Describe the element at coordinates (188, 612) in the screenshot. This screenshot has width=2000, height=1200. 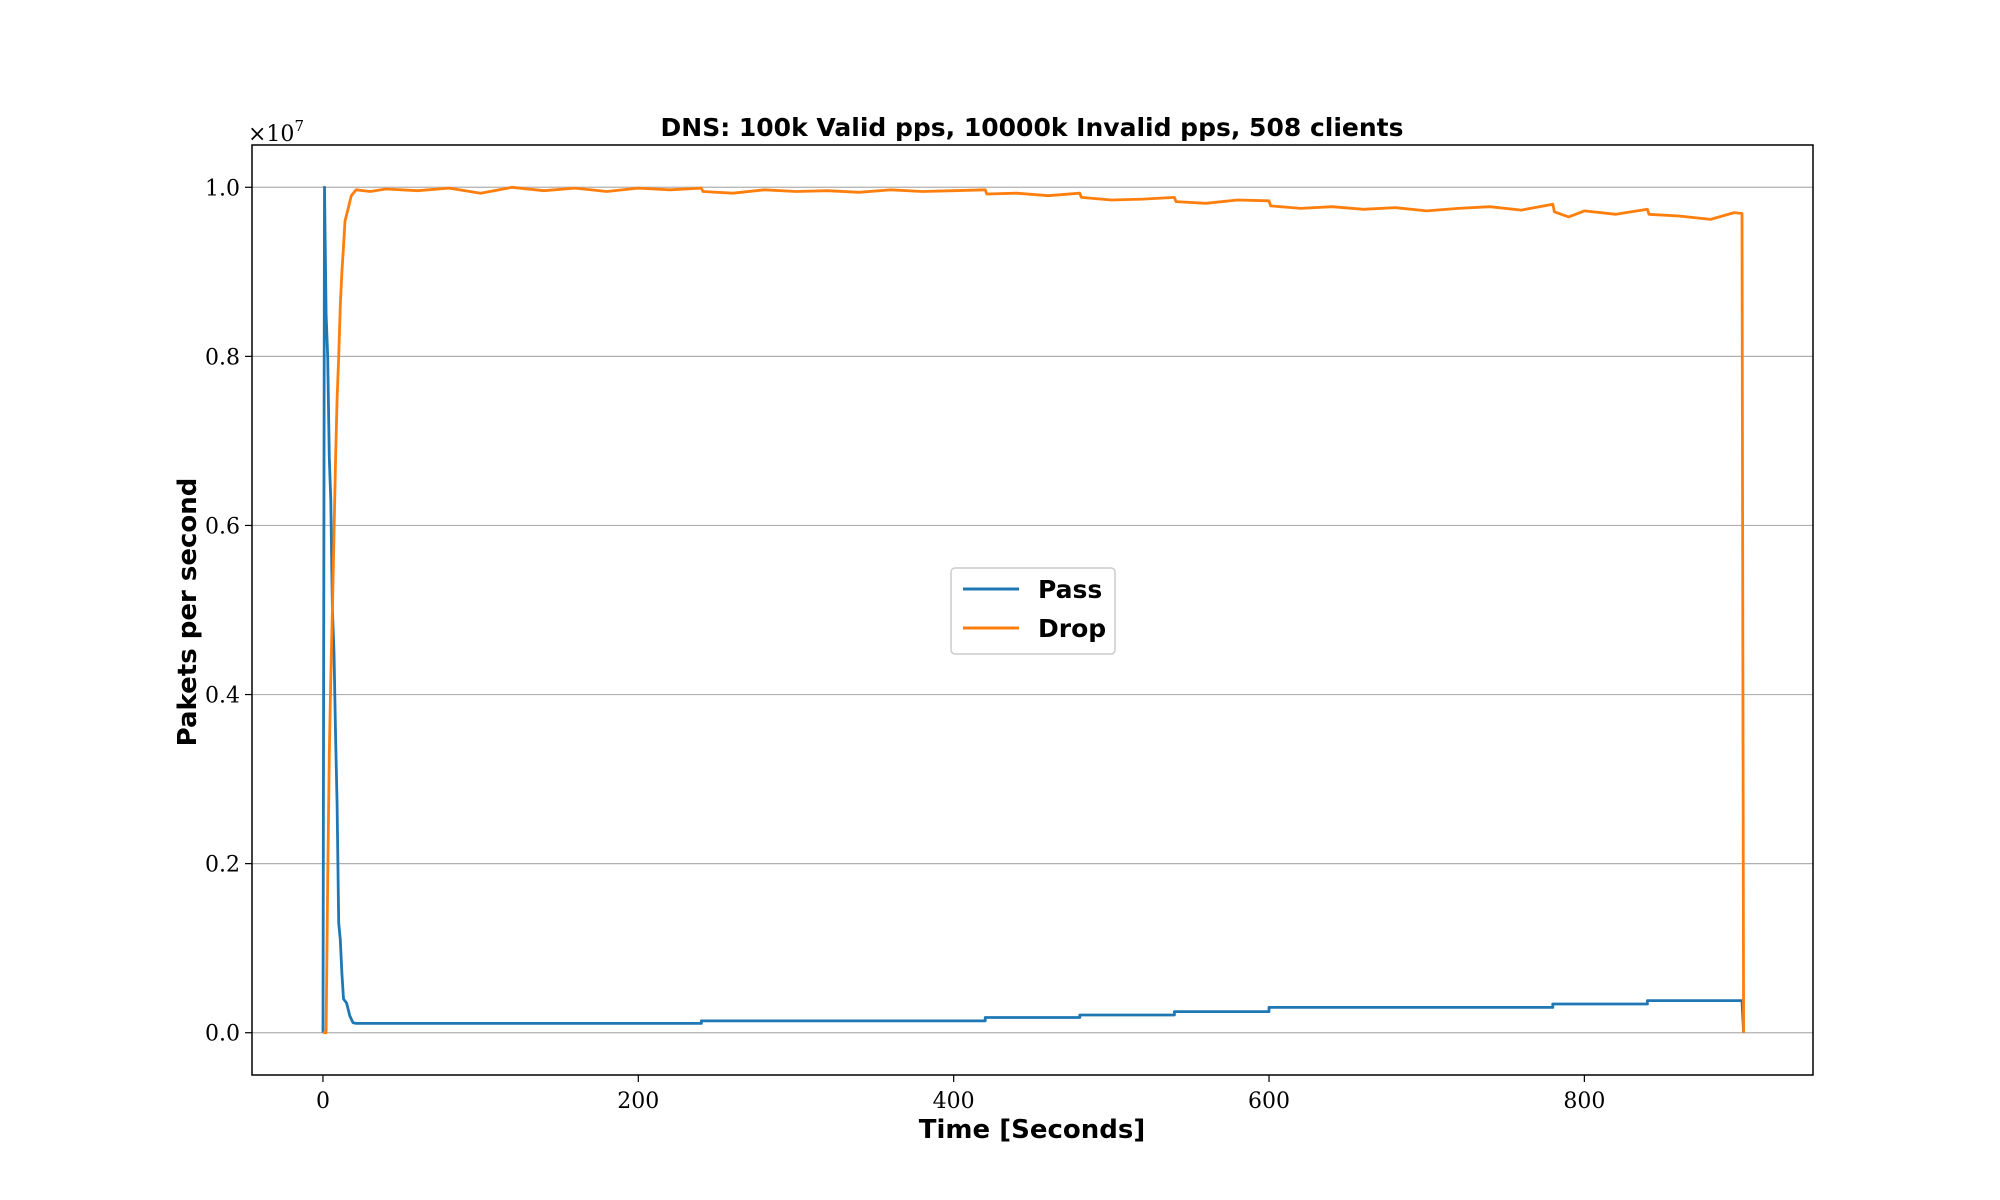
I see `y-axis-label: Pakets per second` at that location.